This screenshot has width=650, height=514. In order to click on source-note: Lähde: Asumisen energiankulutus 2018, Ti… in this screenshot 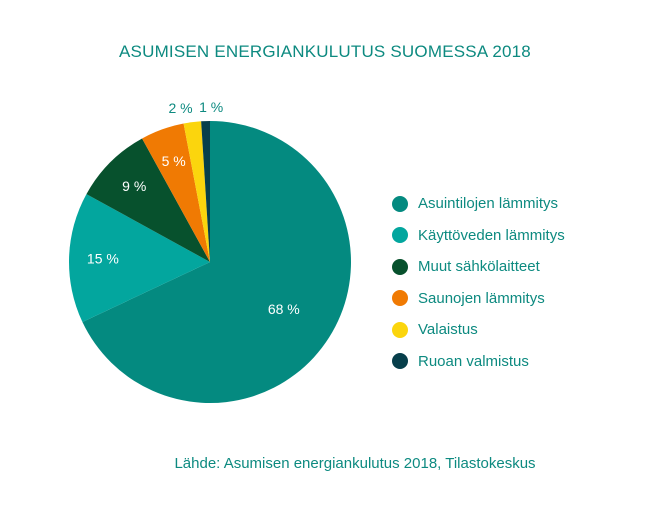, I will do `click(355, 463)`.